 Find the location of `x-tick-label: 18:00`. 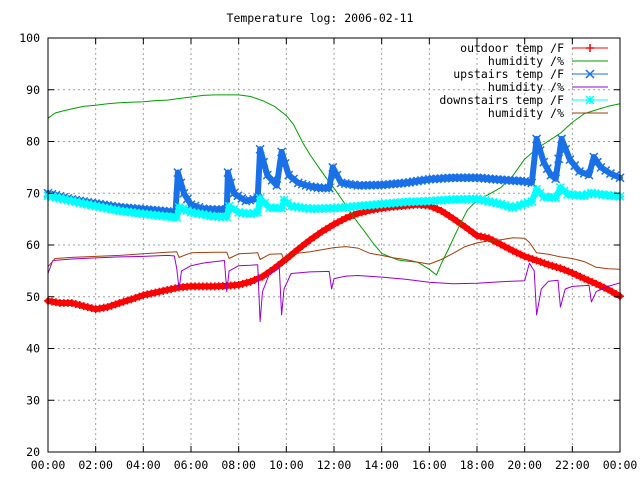

x-tick-label: 18:00 is located at coordinates (477, 465).